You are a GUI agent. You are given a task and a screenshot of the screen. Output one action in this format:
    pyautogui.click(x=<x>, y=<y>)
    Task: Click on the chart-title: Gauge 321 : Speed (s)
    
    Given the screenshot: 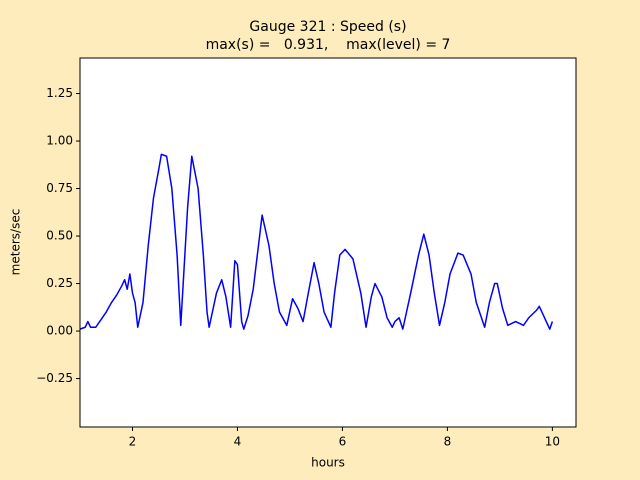 What is the action you would take?
    pyautogui.click(x=327, y=27)
    